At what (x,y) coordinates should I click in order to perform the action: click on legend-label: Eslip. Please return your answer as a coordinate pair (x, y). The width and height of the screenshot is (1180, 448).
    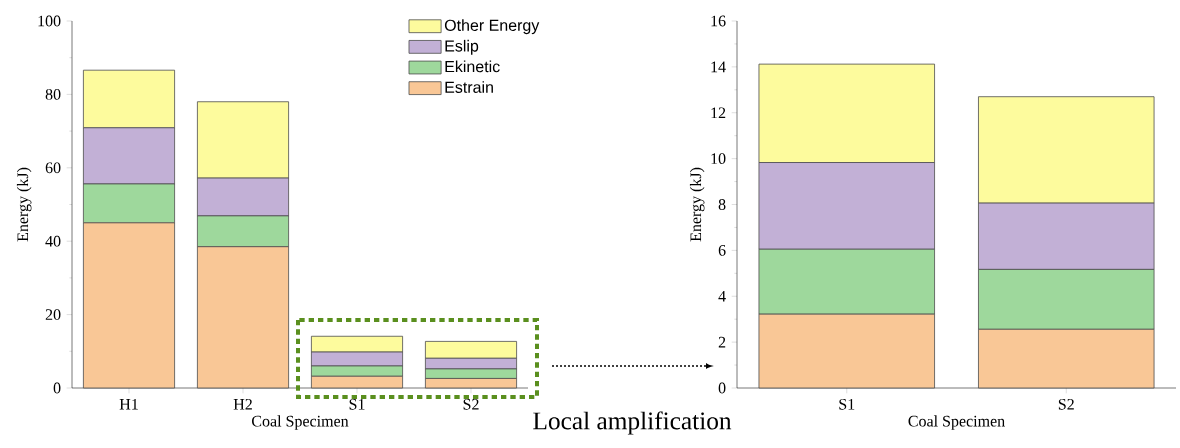
    Looking at the image, I should click on (462, 47).